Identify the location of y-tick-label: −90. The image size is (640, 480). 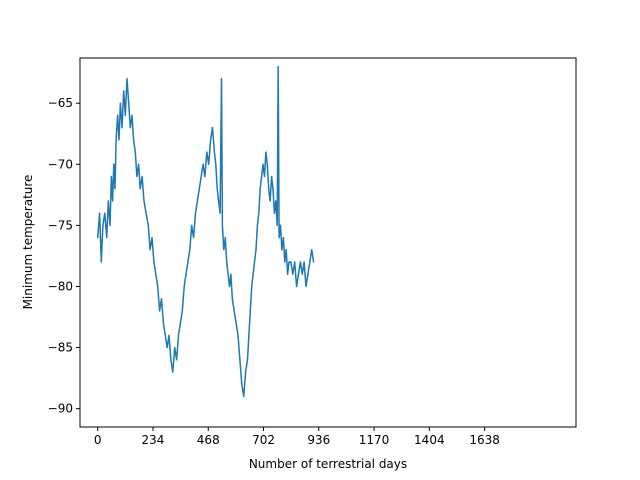
(60, 409).